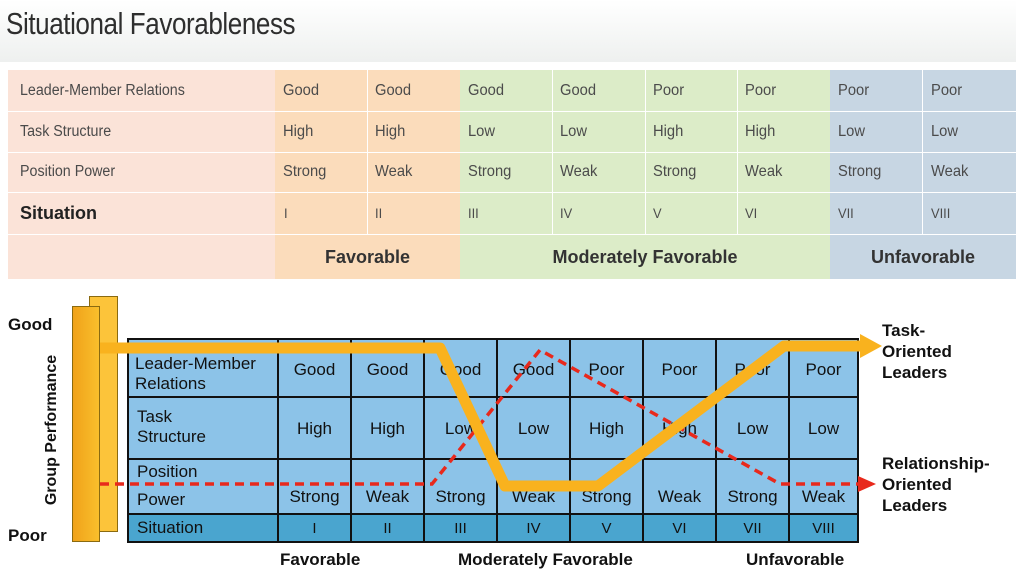 This screenshot has height=570, width=1016. I want to click on category-moderately-favorable: Moderately Favorable, so click(645, 256).